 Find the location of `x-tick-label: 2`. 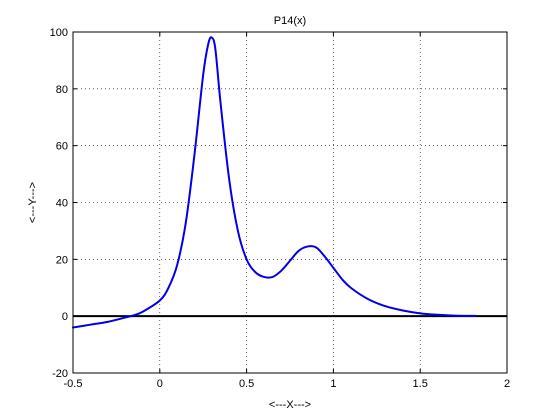

x-tick-label: 2 is located at coordinates (507, 384).